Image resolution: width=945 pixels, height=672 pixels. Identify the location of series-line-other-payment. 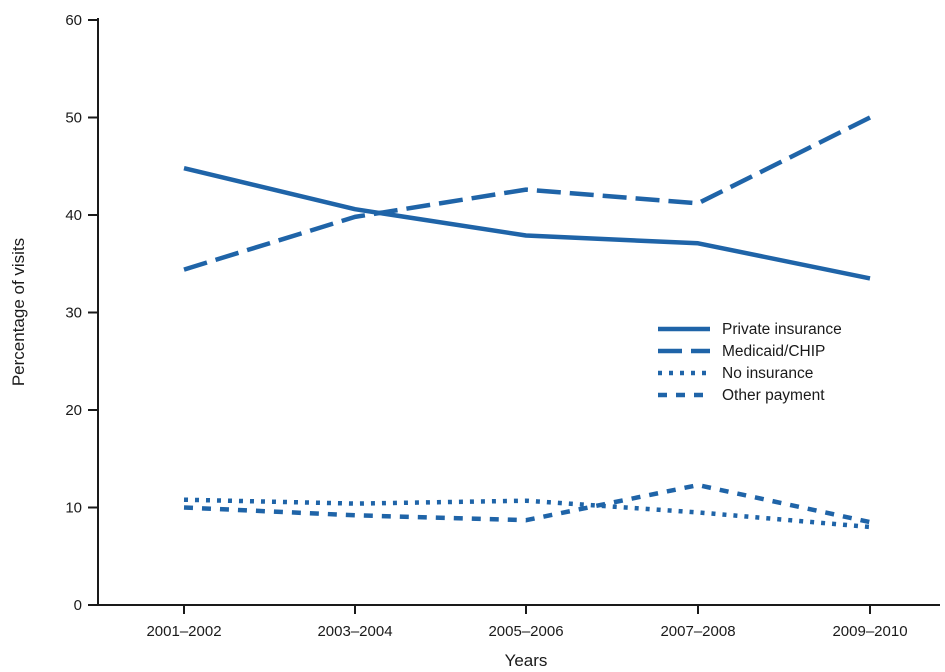
(527, 503).